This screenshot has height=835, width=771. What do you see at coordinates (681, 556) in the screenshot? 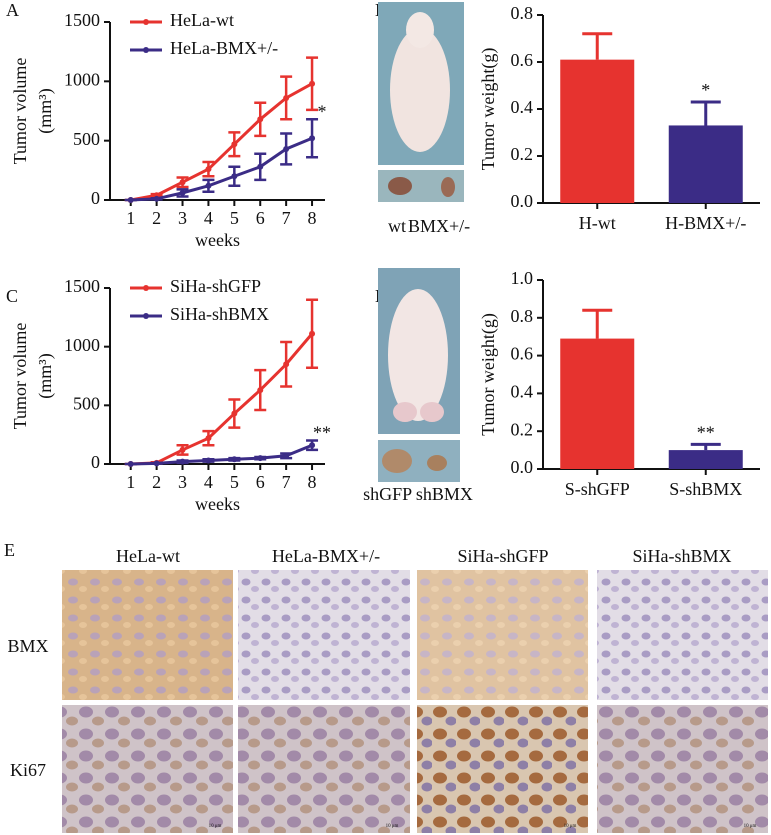
I see `column-header: SiHa-shBMX` at bounding box center [681, 556].